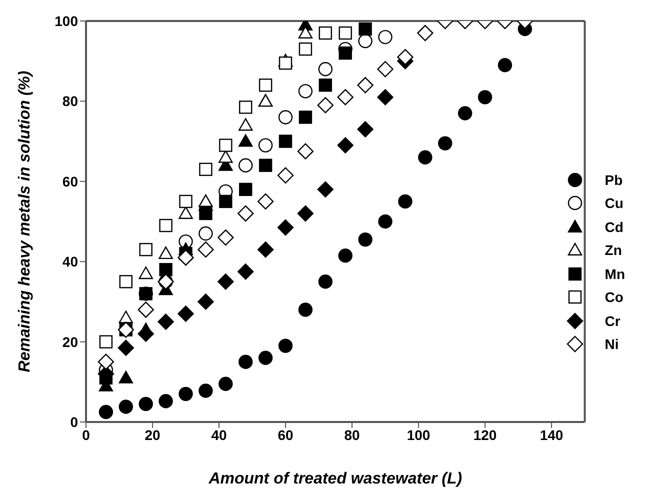 The image size is (659, 499). I want to click on y-tick-label: 40, so click(70, 262).